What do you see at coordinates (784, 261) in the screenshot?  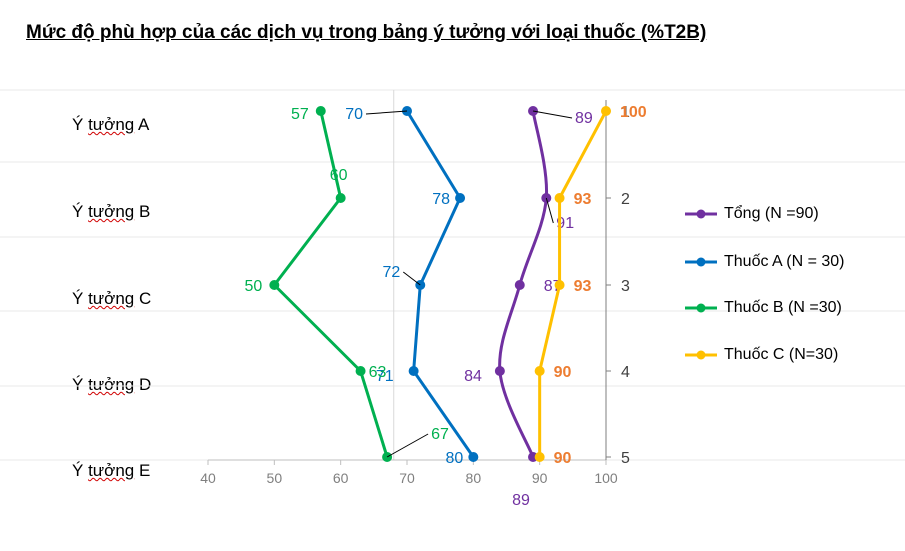 I see `legend-label: Thuốc A (N = 30)` at bounding box center [784, 261].